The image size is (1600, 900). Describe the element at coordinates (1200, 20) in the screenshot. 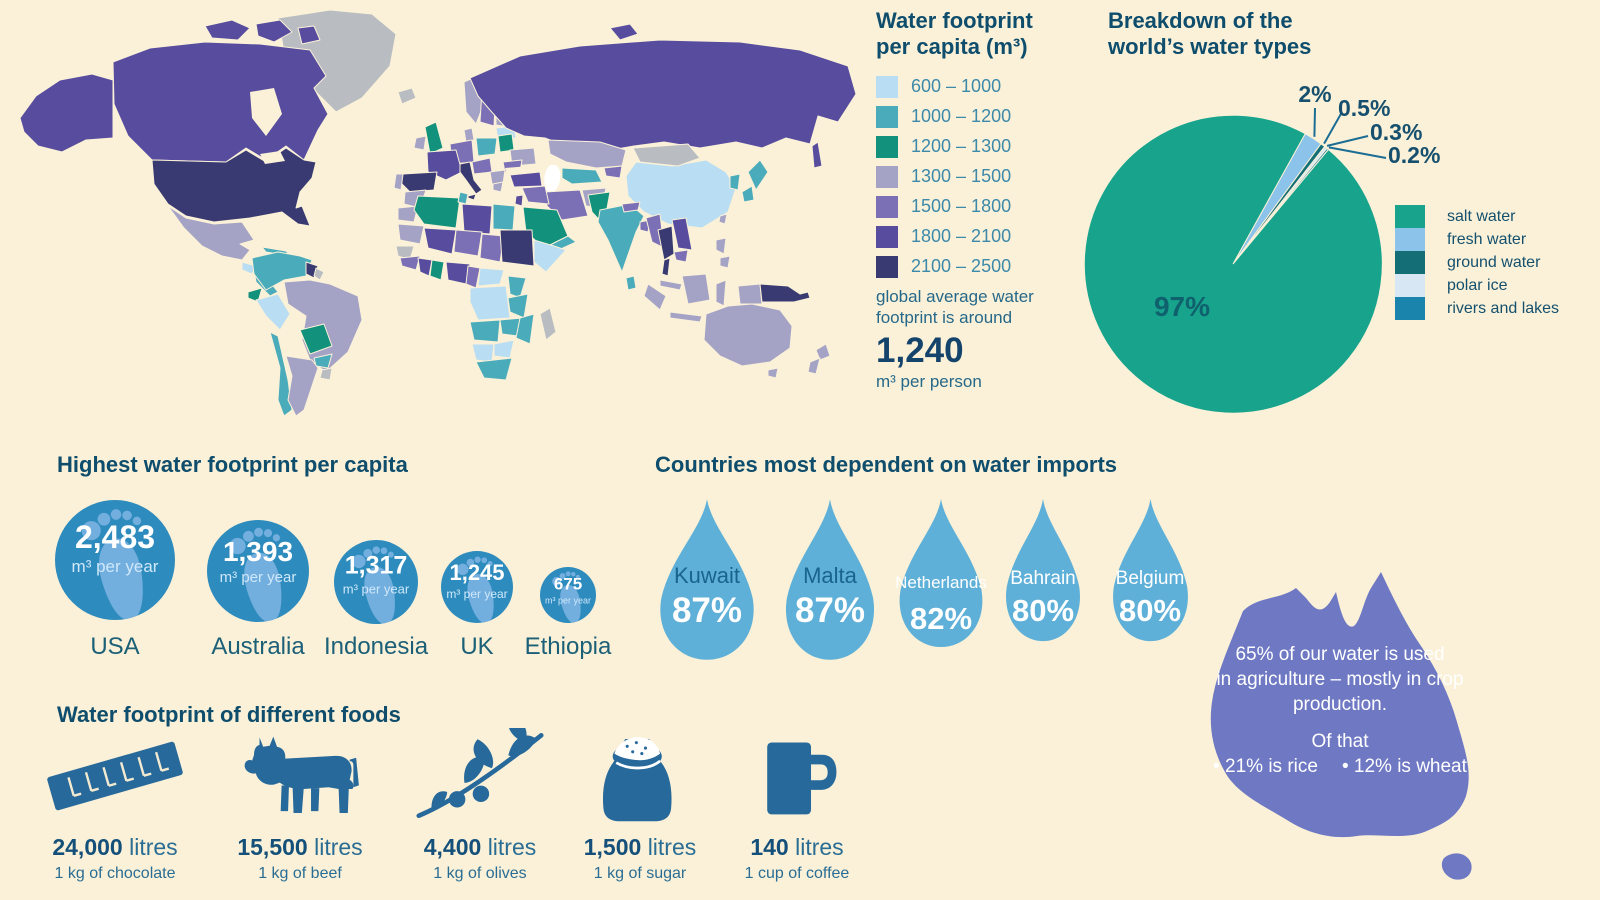

I see `pie-title-line1: Breakdown of the` at that location.